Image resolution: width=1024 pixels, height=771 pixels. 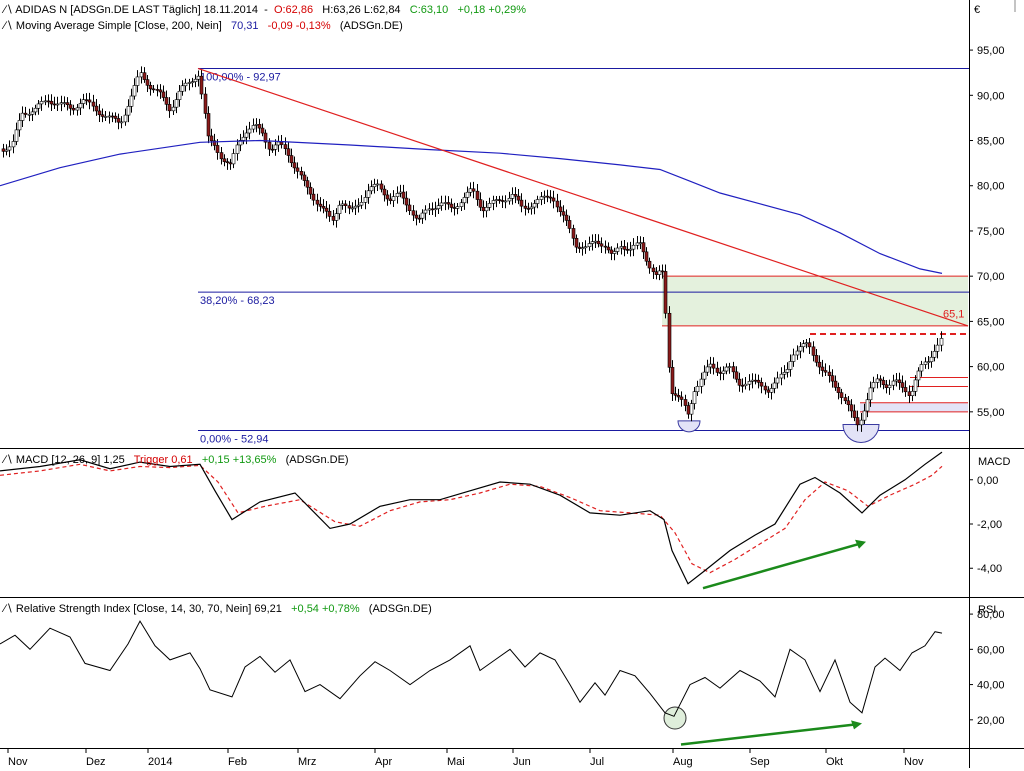 I want to click on macd-axis-tick-label: 0,00, so click(x=987, y=481).